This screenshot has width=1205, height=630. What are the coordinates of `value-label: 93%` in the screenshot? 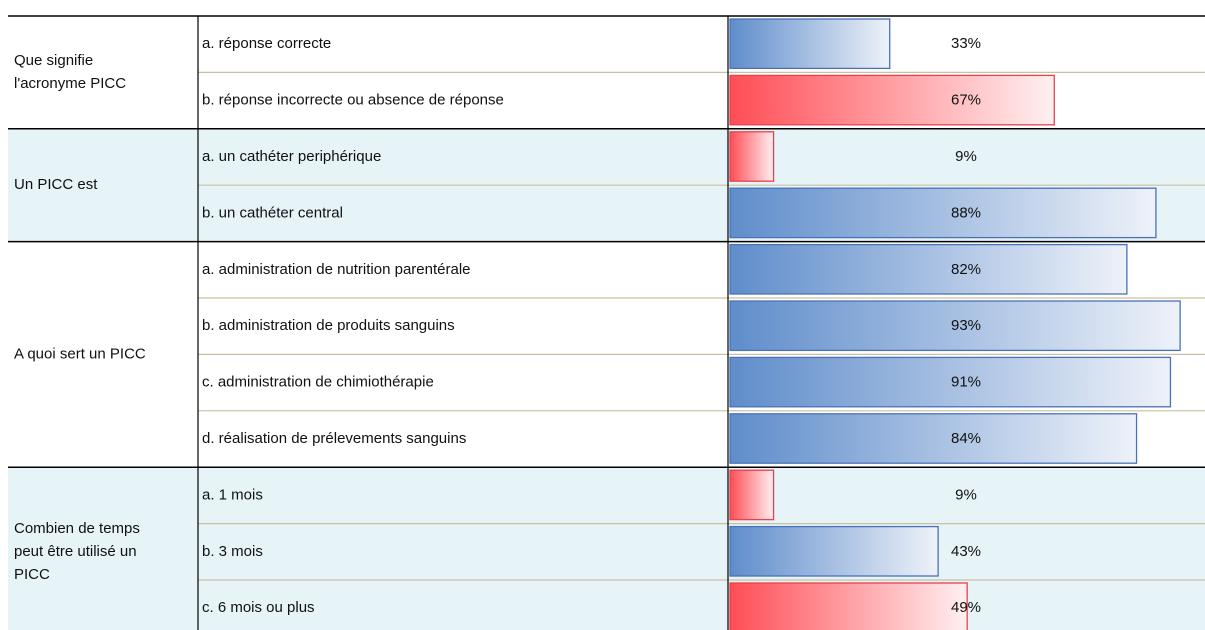 It's located at (966, 325).